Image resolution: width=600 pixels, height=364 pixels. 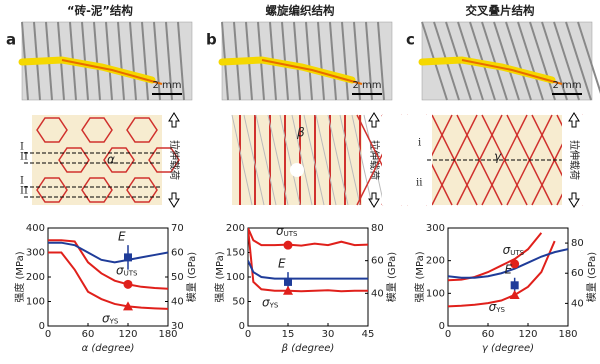 What do you see at coordinates (177, 277) in the screenshot?
I see `y2-tick-label: 50` at bounding box center [177, 277].